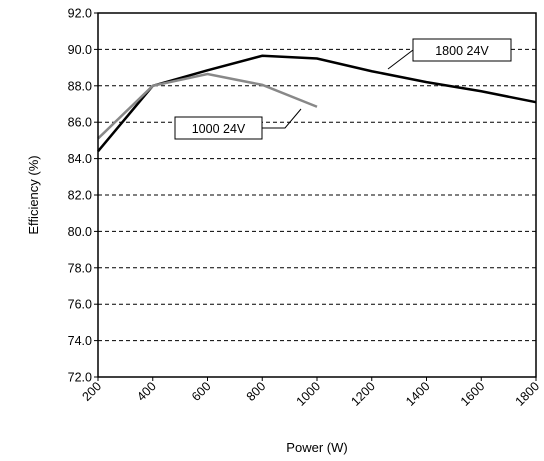  What do you see at coordinates (80, 123) in the screenshot?
I see `y-tick-label: 86.0` at bounding box center [80, 123].